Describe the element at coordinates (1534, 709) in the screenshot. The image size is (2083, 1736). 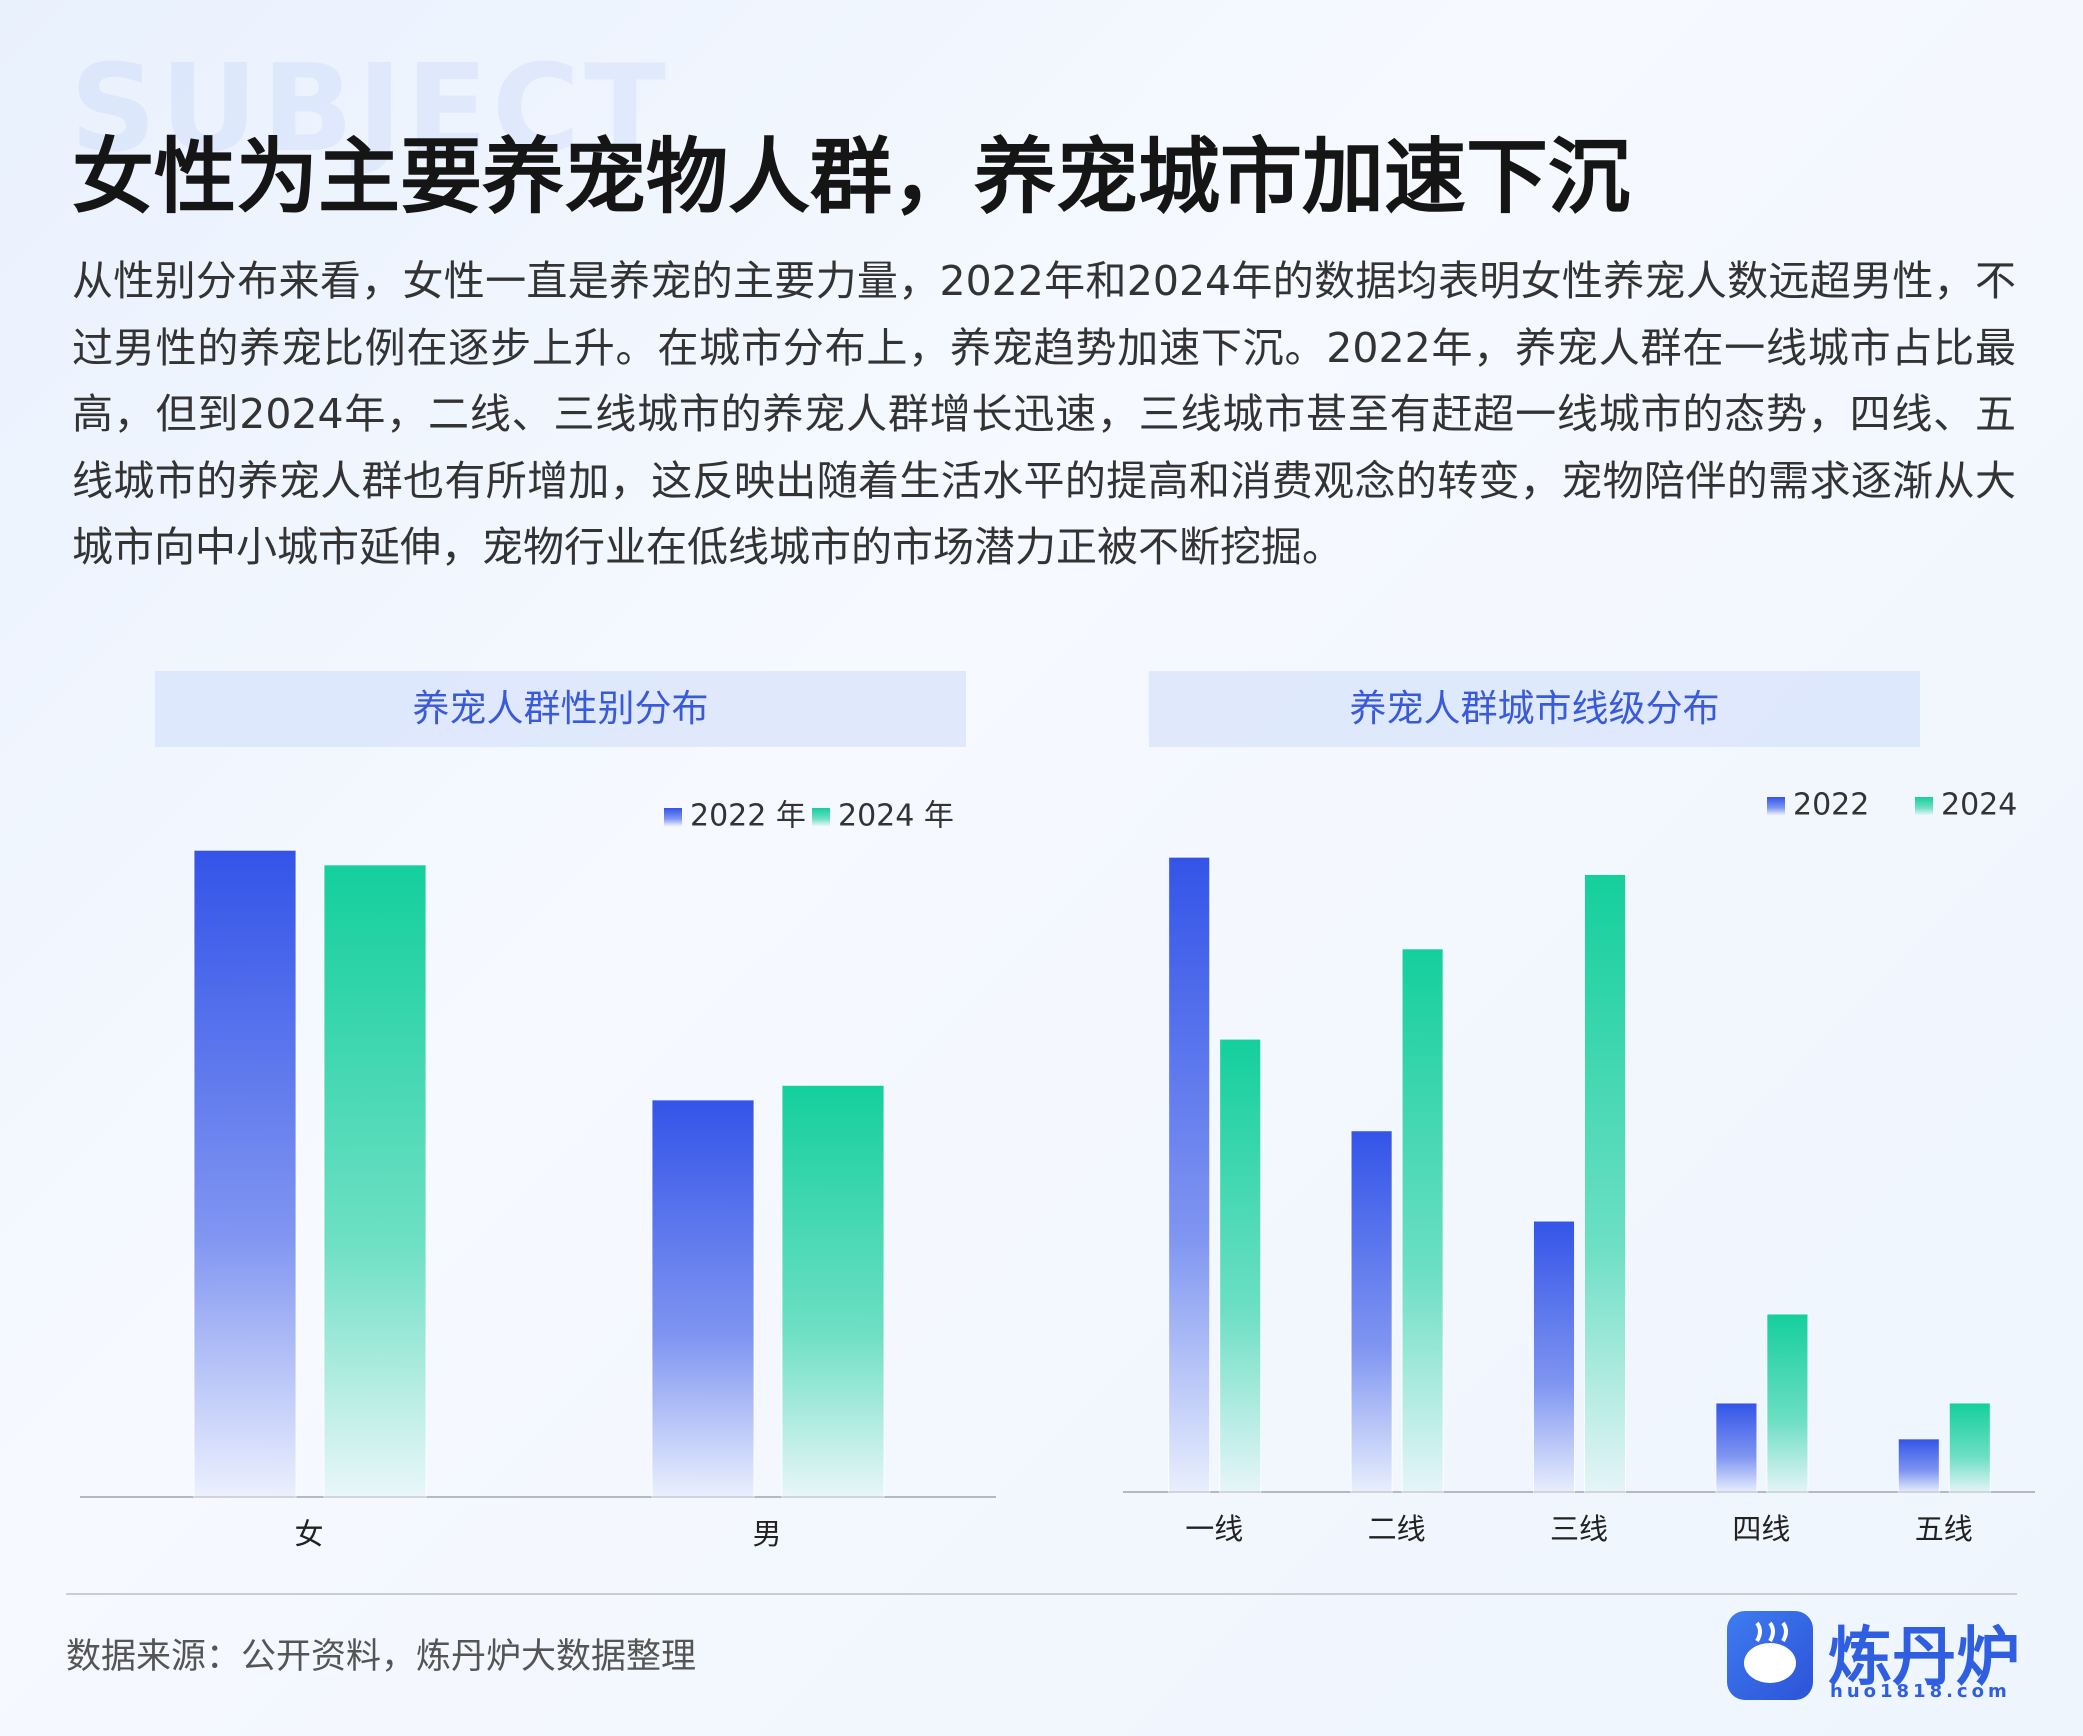
I see `chart-title: 养宠人群城市线级分布` at that location.